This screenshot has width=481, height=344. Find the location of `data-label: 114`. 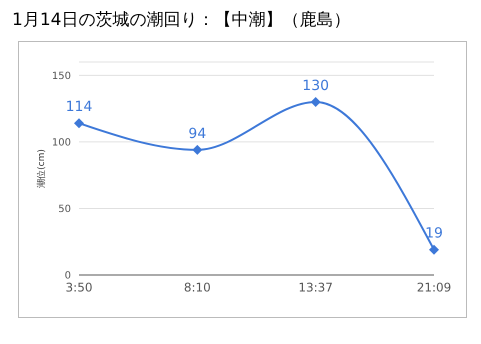

data-label: 114 is located at coordinates (79, 107).